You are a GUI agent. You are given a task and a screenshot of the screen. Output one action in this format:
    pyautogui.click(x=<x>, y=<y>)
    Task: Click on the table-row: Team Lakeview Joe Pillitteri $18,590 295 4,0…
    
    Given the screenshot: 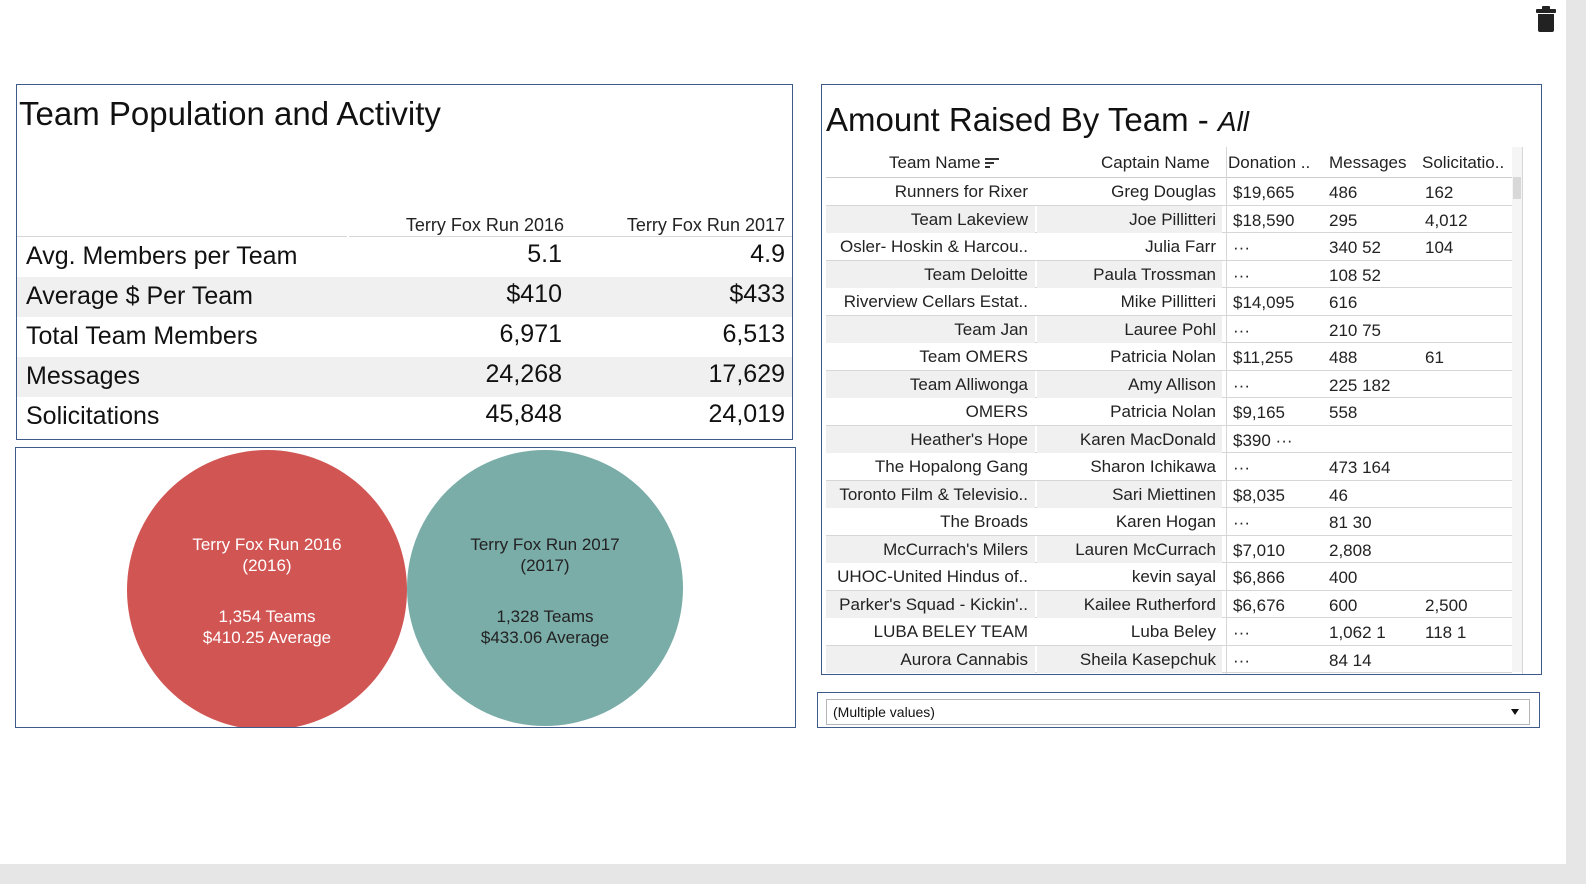 What is the action you would take?
    pyautogui.click(x=1169, y=219)
    